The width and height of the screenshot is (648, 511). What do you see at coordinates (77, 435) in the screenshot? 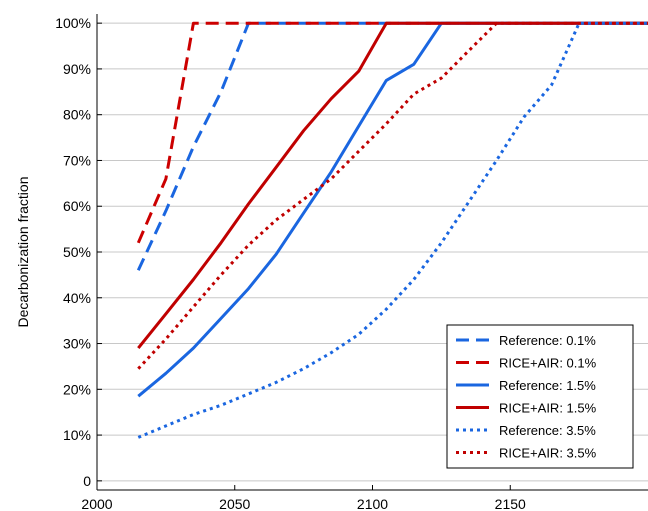
I see `y-tick-label-1: 10%` at bounding box center [77, 435].